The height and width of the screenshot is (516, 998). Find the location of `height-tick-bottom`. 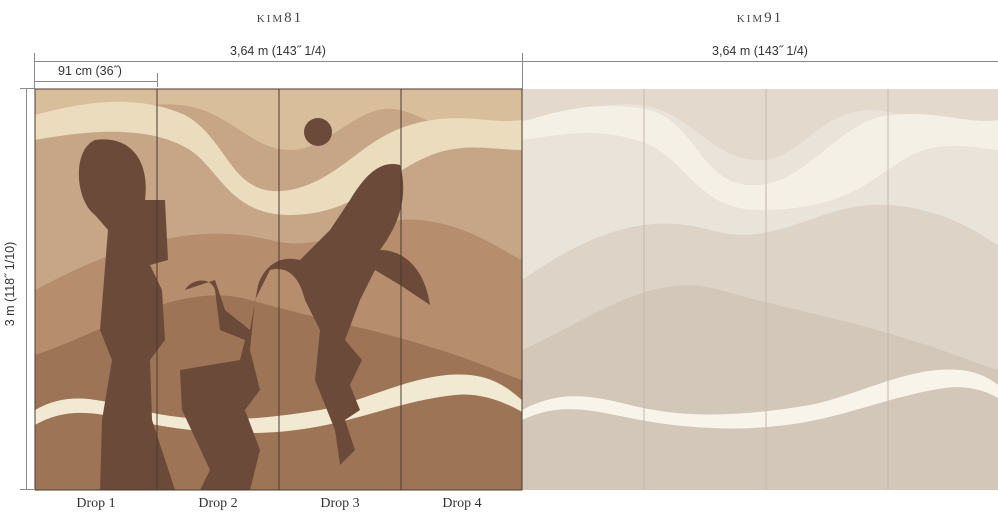

height-tick-bottom is located at coordinates (27, 489).